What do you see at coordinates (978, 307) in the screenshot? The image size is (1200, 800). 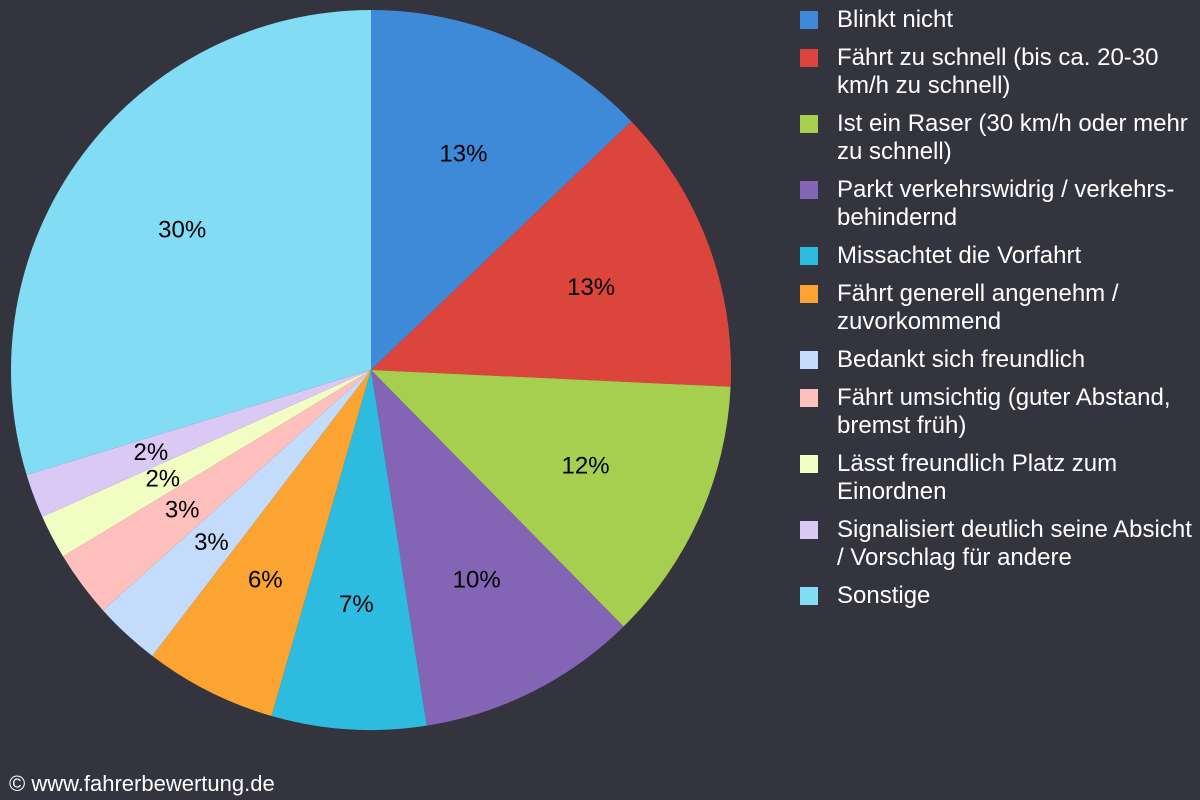 I see `legend-label: Fährt generell angenehm / zuvorkommend` at bounding box center [978, 307].